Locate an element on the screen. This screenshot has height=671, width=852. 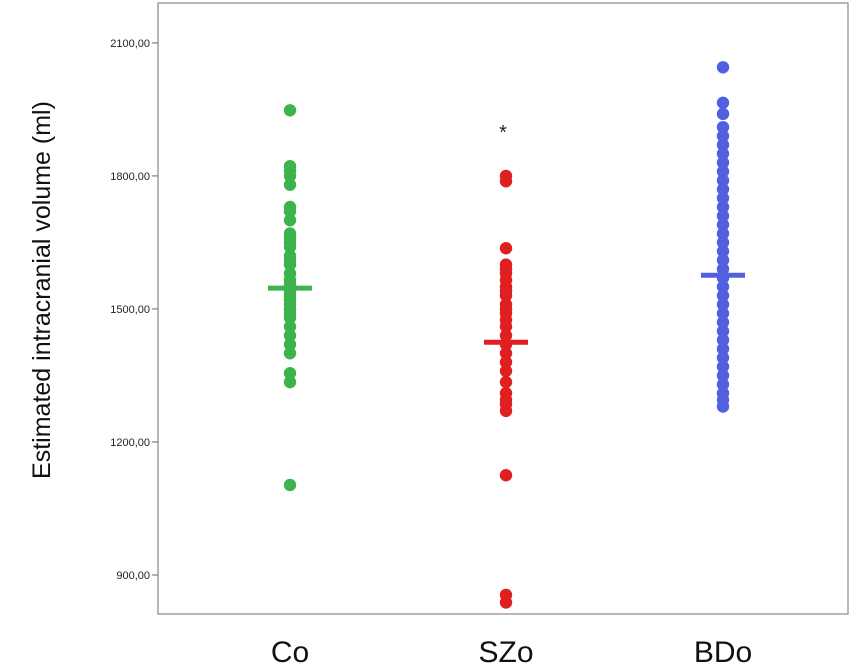
y-tick-label: 900,00 is located at coordinates (133, 576).